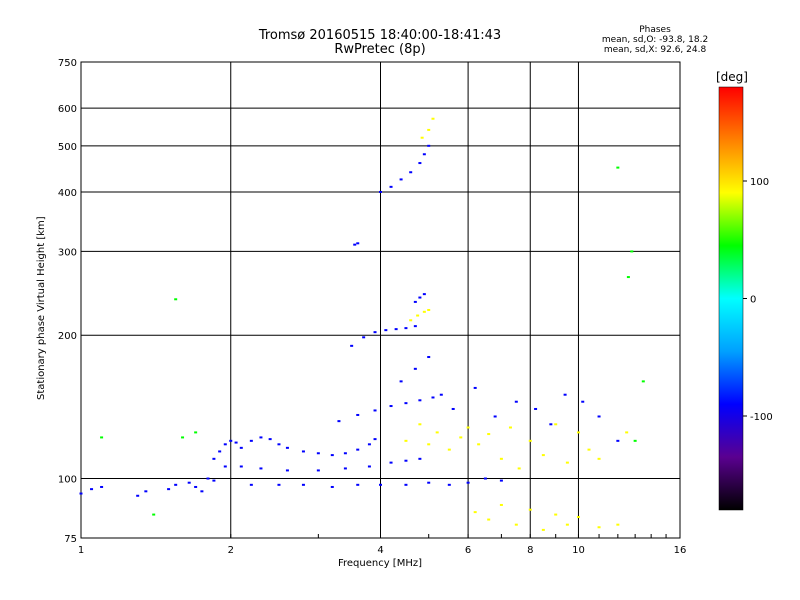  What do you see at coordinates (732, 77) in the screenshot?
I see `colorbar-unit-label: [deg]` at bounding box center [732, 77].